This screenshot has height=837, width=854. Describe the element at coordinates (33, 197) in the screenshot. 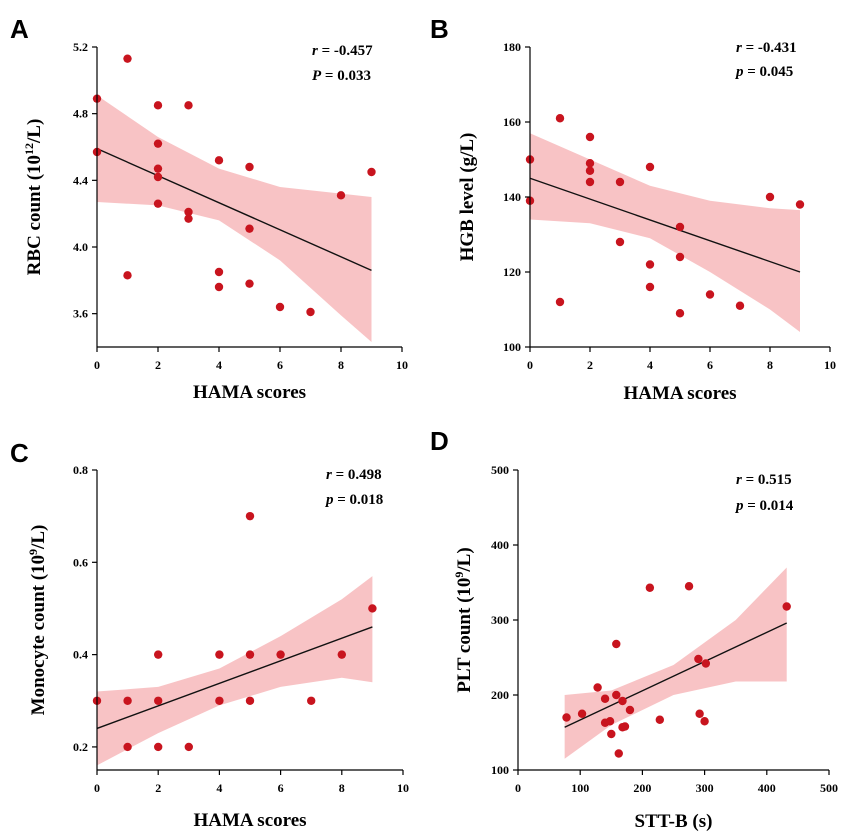

I see `y-axis-label: RBC count (1012/L)` at that location.